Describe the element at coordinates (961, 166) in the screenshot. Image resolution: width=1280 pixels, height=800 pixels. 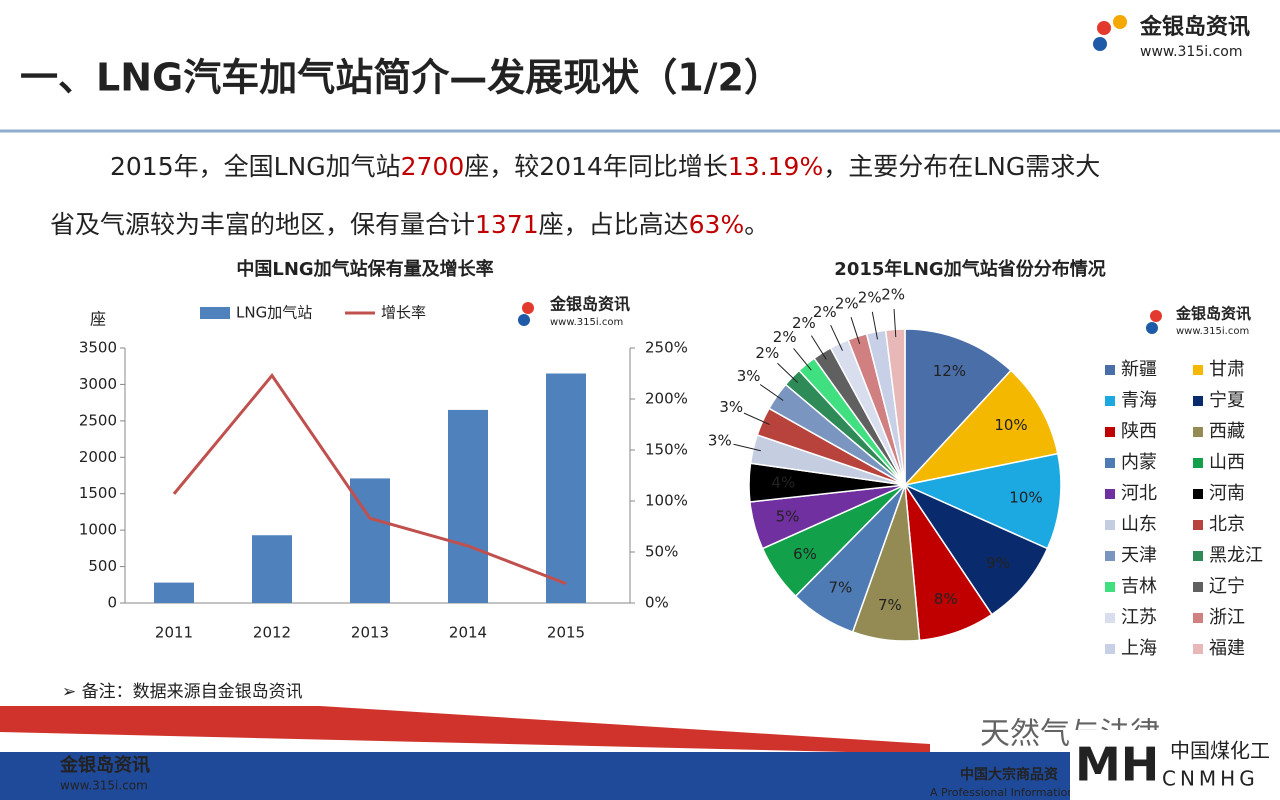
I see `paragraph-segment: ，主要分布在LNG需求大` at that location.